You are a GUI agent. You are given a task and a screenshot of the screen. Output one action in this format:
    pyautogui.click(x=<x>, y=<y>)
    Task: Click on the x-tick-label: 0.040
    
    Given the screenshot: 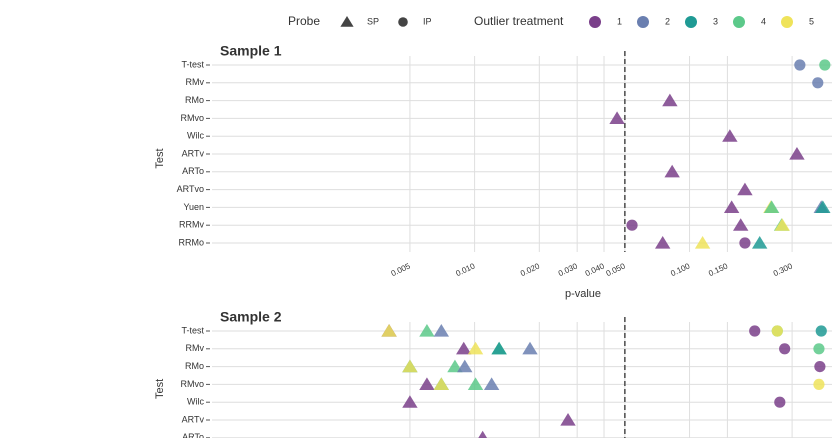 What is the action you would take?
    pyautogui.click(x=595, y=269)
    